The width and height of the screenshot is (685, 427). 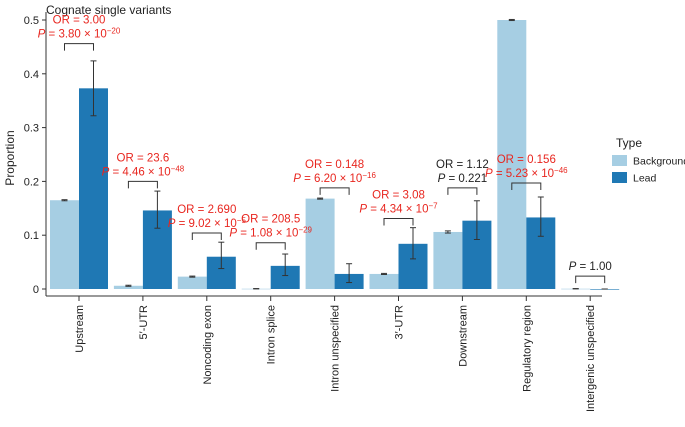 What do you see at coordinates (590, 267) in the screenshot?
I see `p-value-label-intergenic-unspecified: P = 1.00` at bounding box center [590, 267].